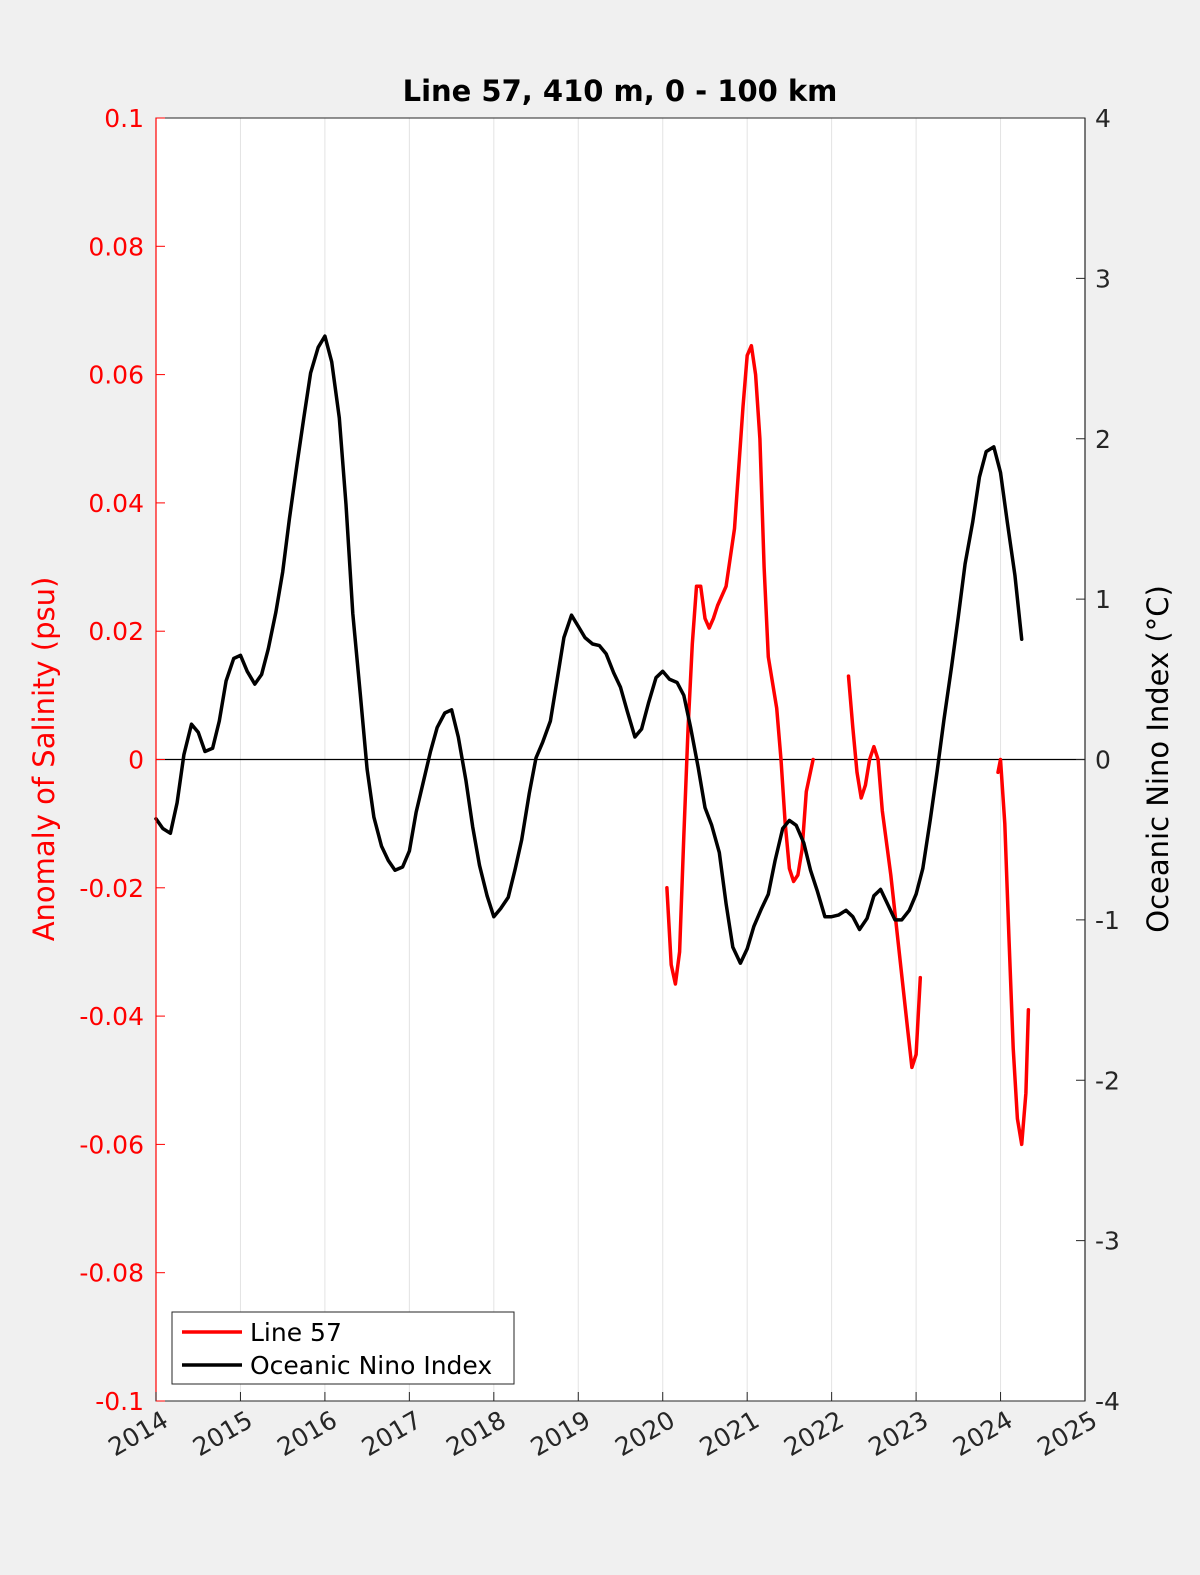 Image resolution: width=1200 pixels, height=1575 pixels. I want to click on x-tick-label: 2017, so click(392, 1433).